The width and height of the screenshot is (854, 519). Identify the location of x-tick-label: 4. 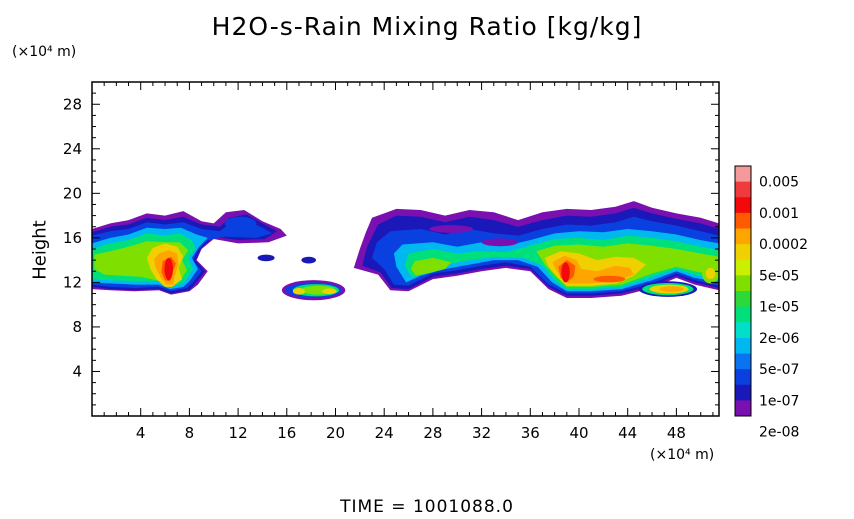
(141, 433).